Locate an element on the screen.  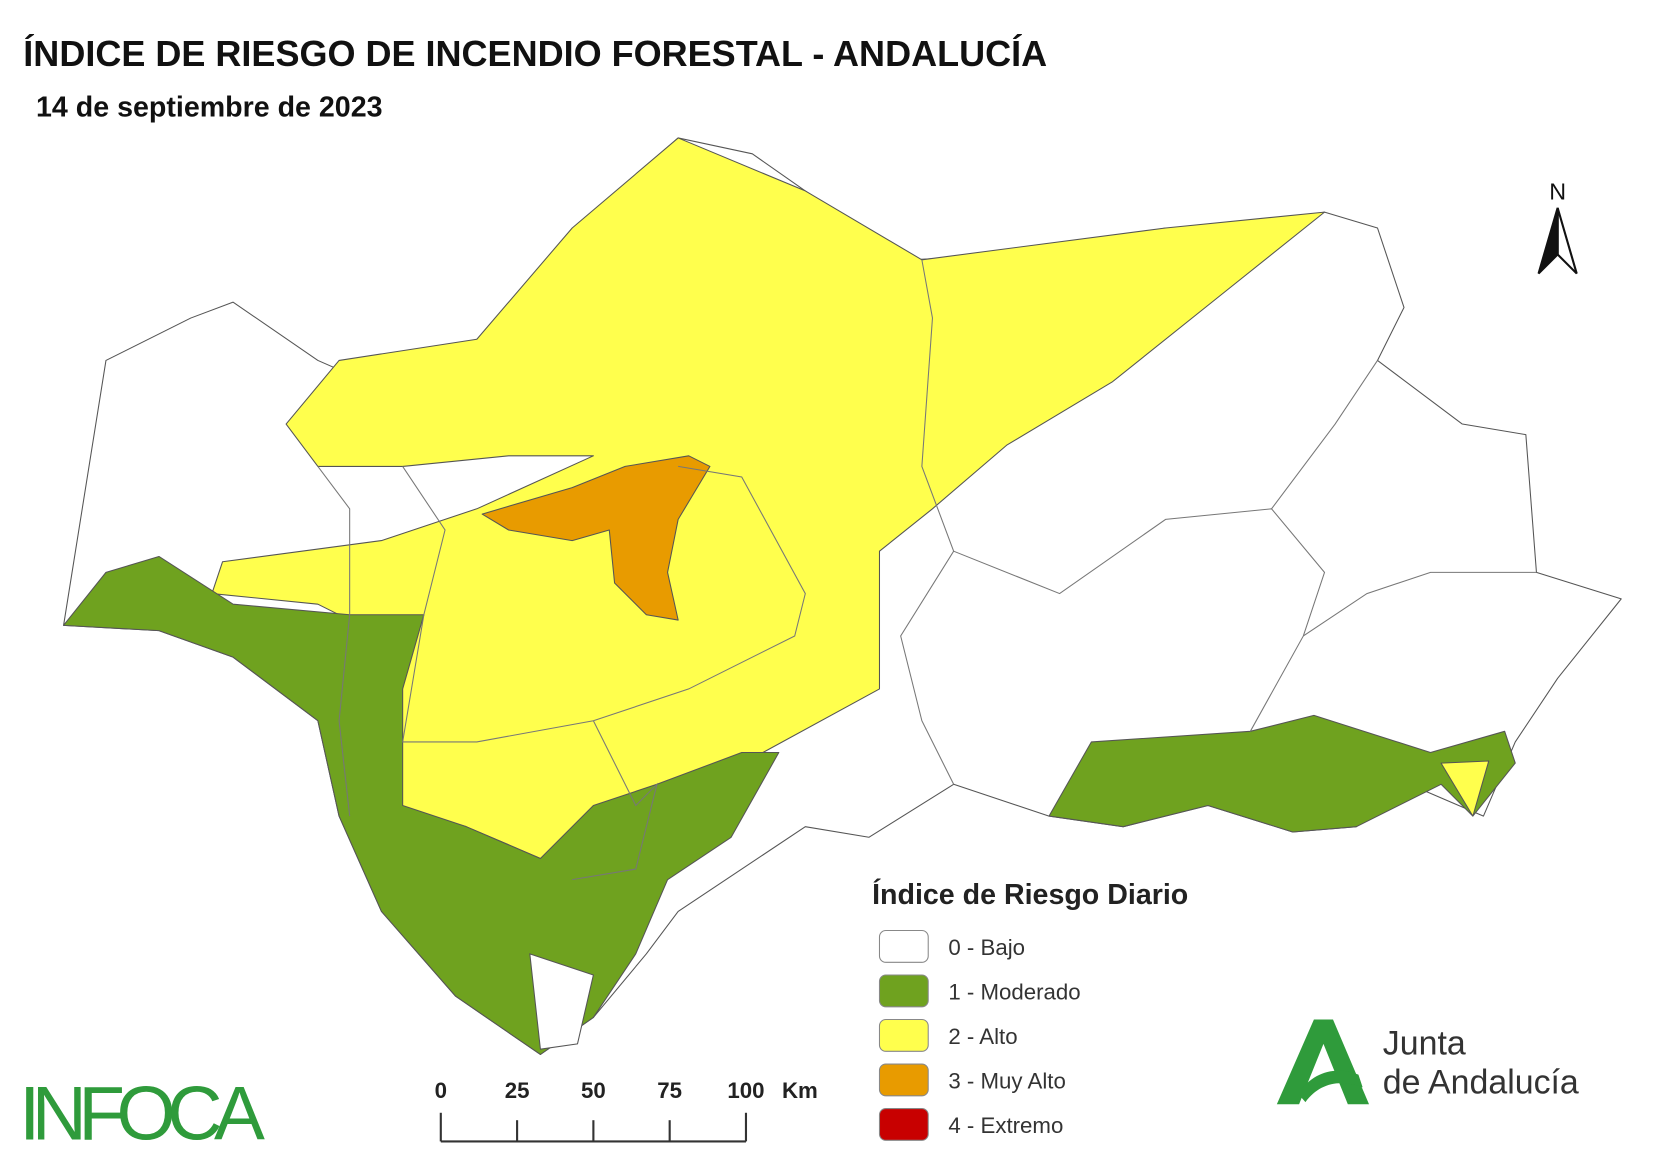
scale-label: 50 is located at coordinates (593, 1090).